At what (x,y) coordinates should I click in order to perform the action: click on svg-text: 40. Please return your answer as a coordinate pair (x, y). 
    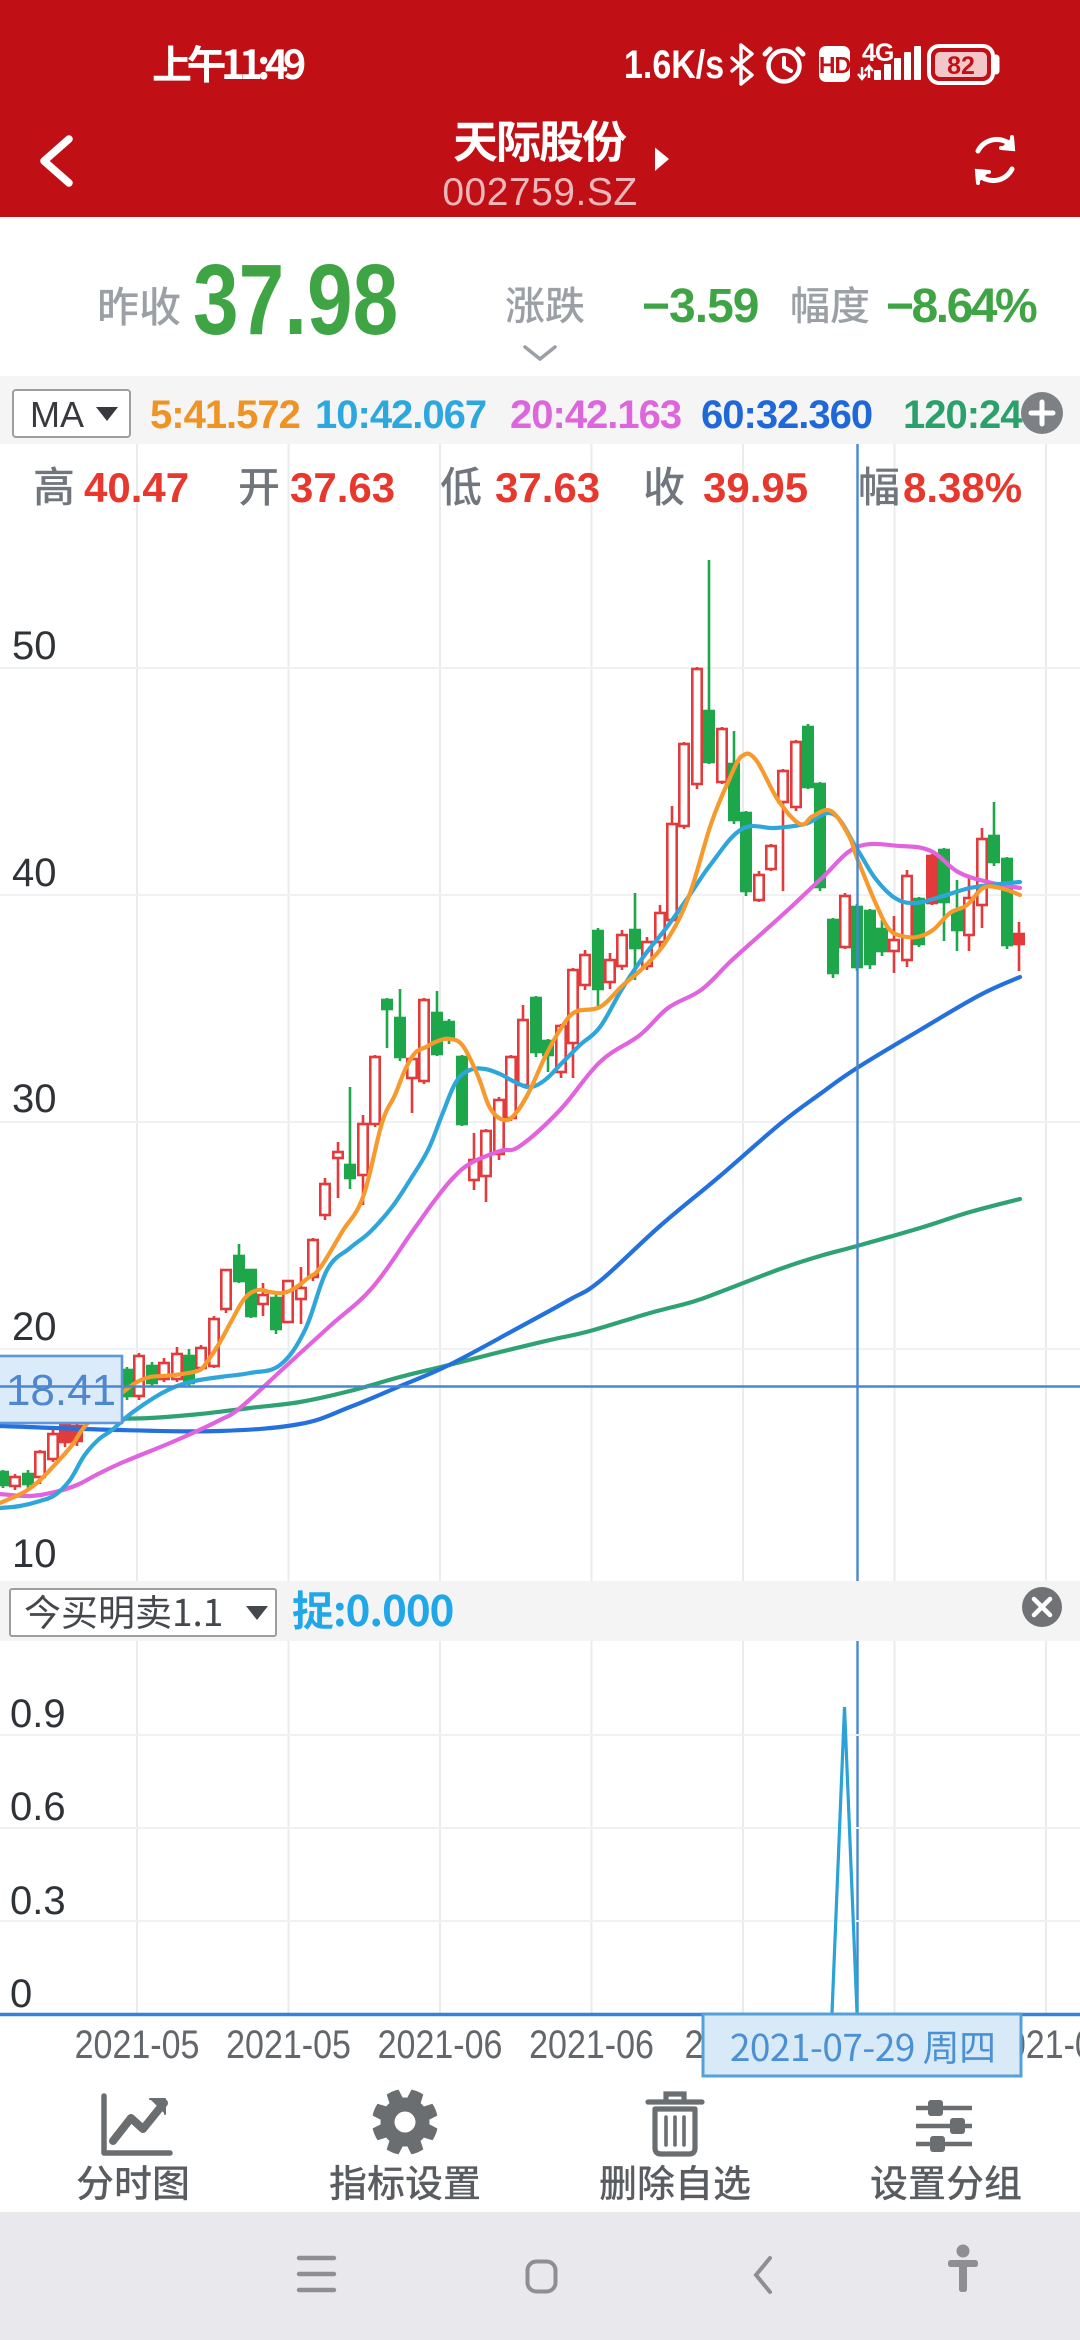
    Looking at the image, I should click on (34, 873).